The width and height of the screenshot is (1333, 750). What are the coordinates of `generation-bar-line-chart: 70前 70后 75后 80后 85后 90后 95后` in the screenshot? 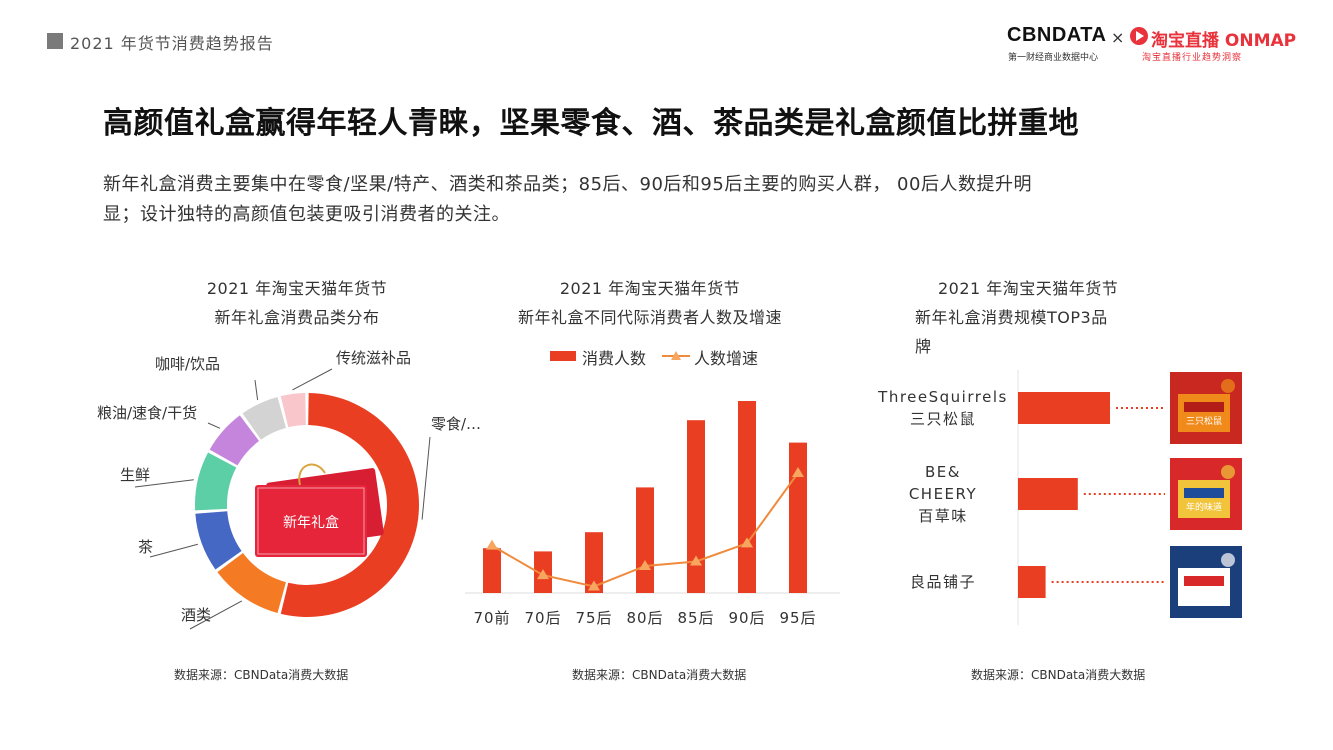 It's located at (652, 514).